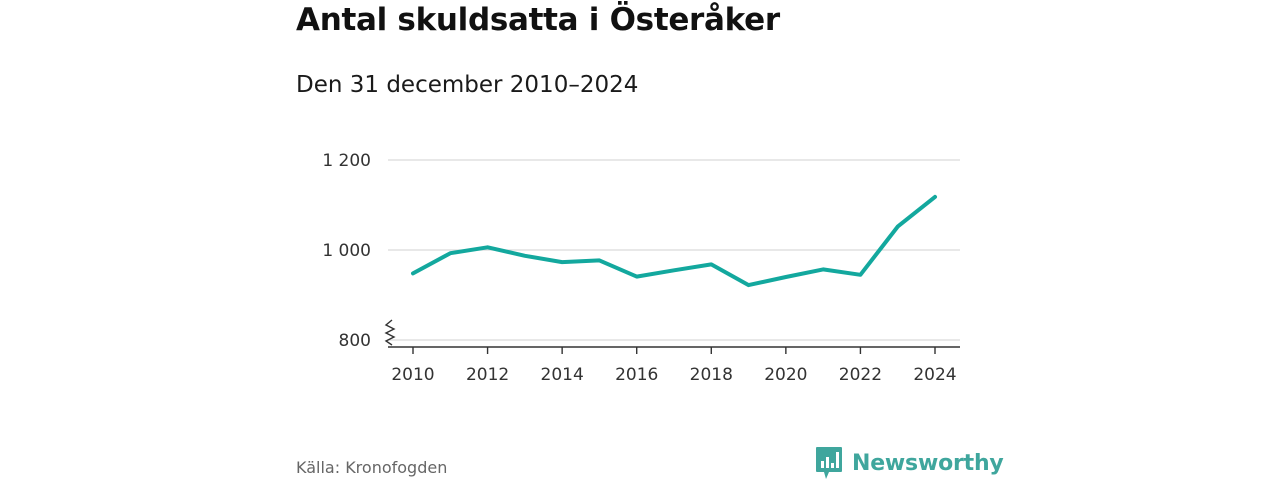 Image resolution: width=1280 pixels, height=480 pixels. Describe the element at coordinates (467, 85) in the screenshot. I see `chart-subtitle: Den 31 december 2010–2024` at that location.